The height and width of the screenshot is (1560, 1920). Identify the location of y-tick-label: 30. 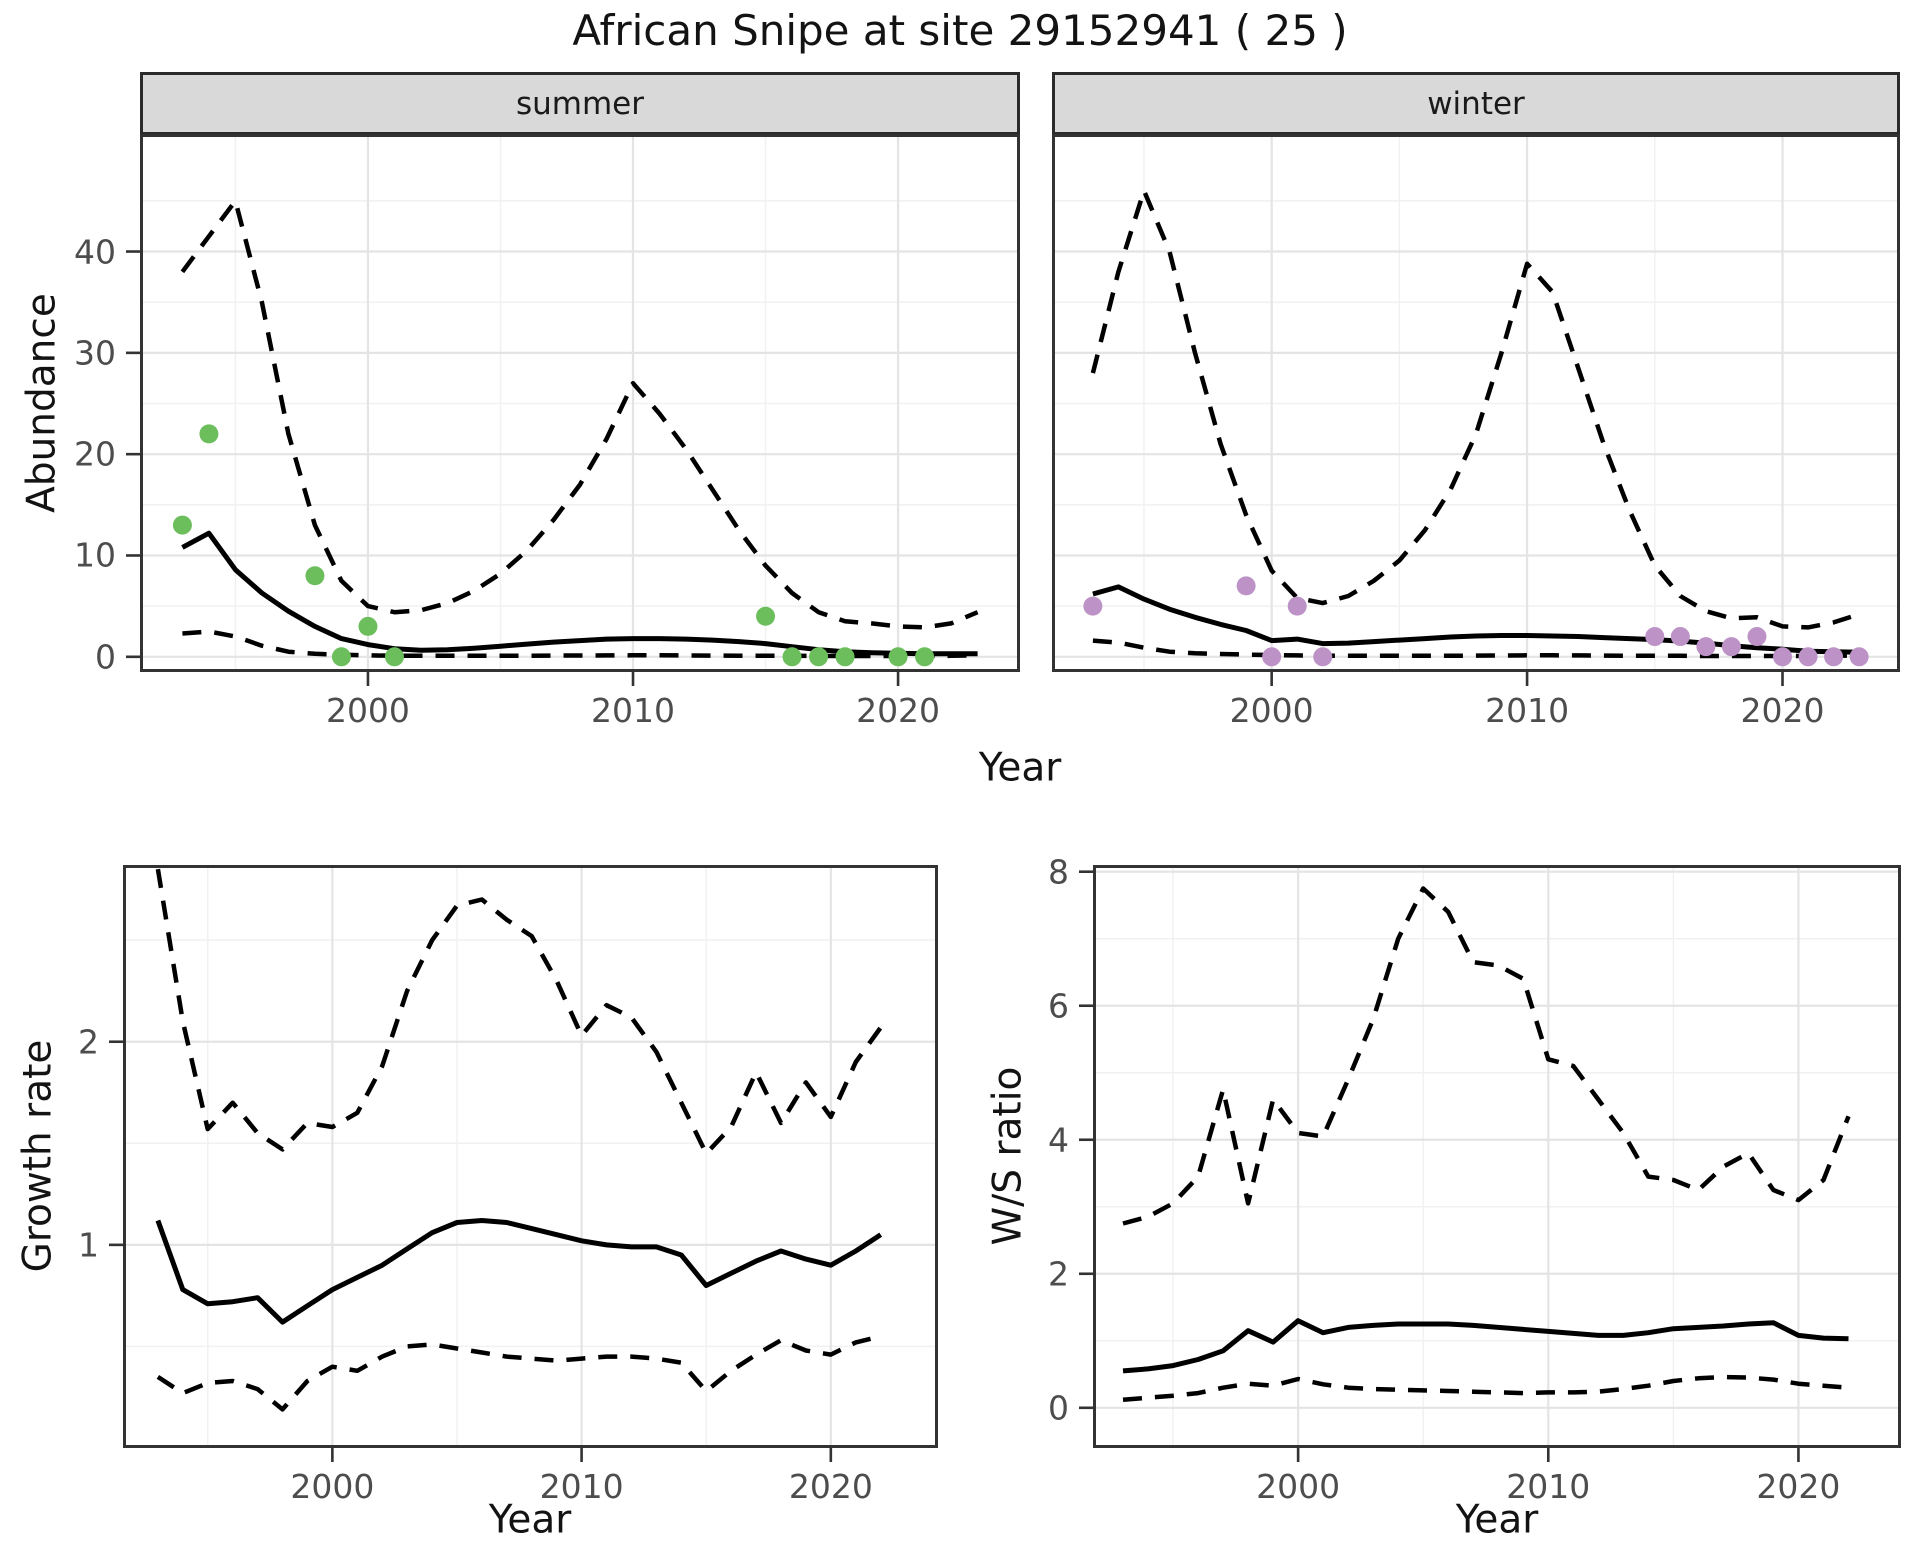
(95, 353).